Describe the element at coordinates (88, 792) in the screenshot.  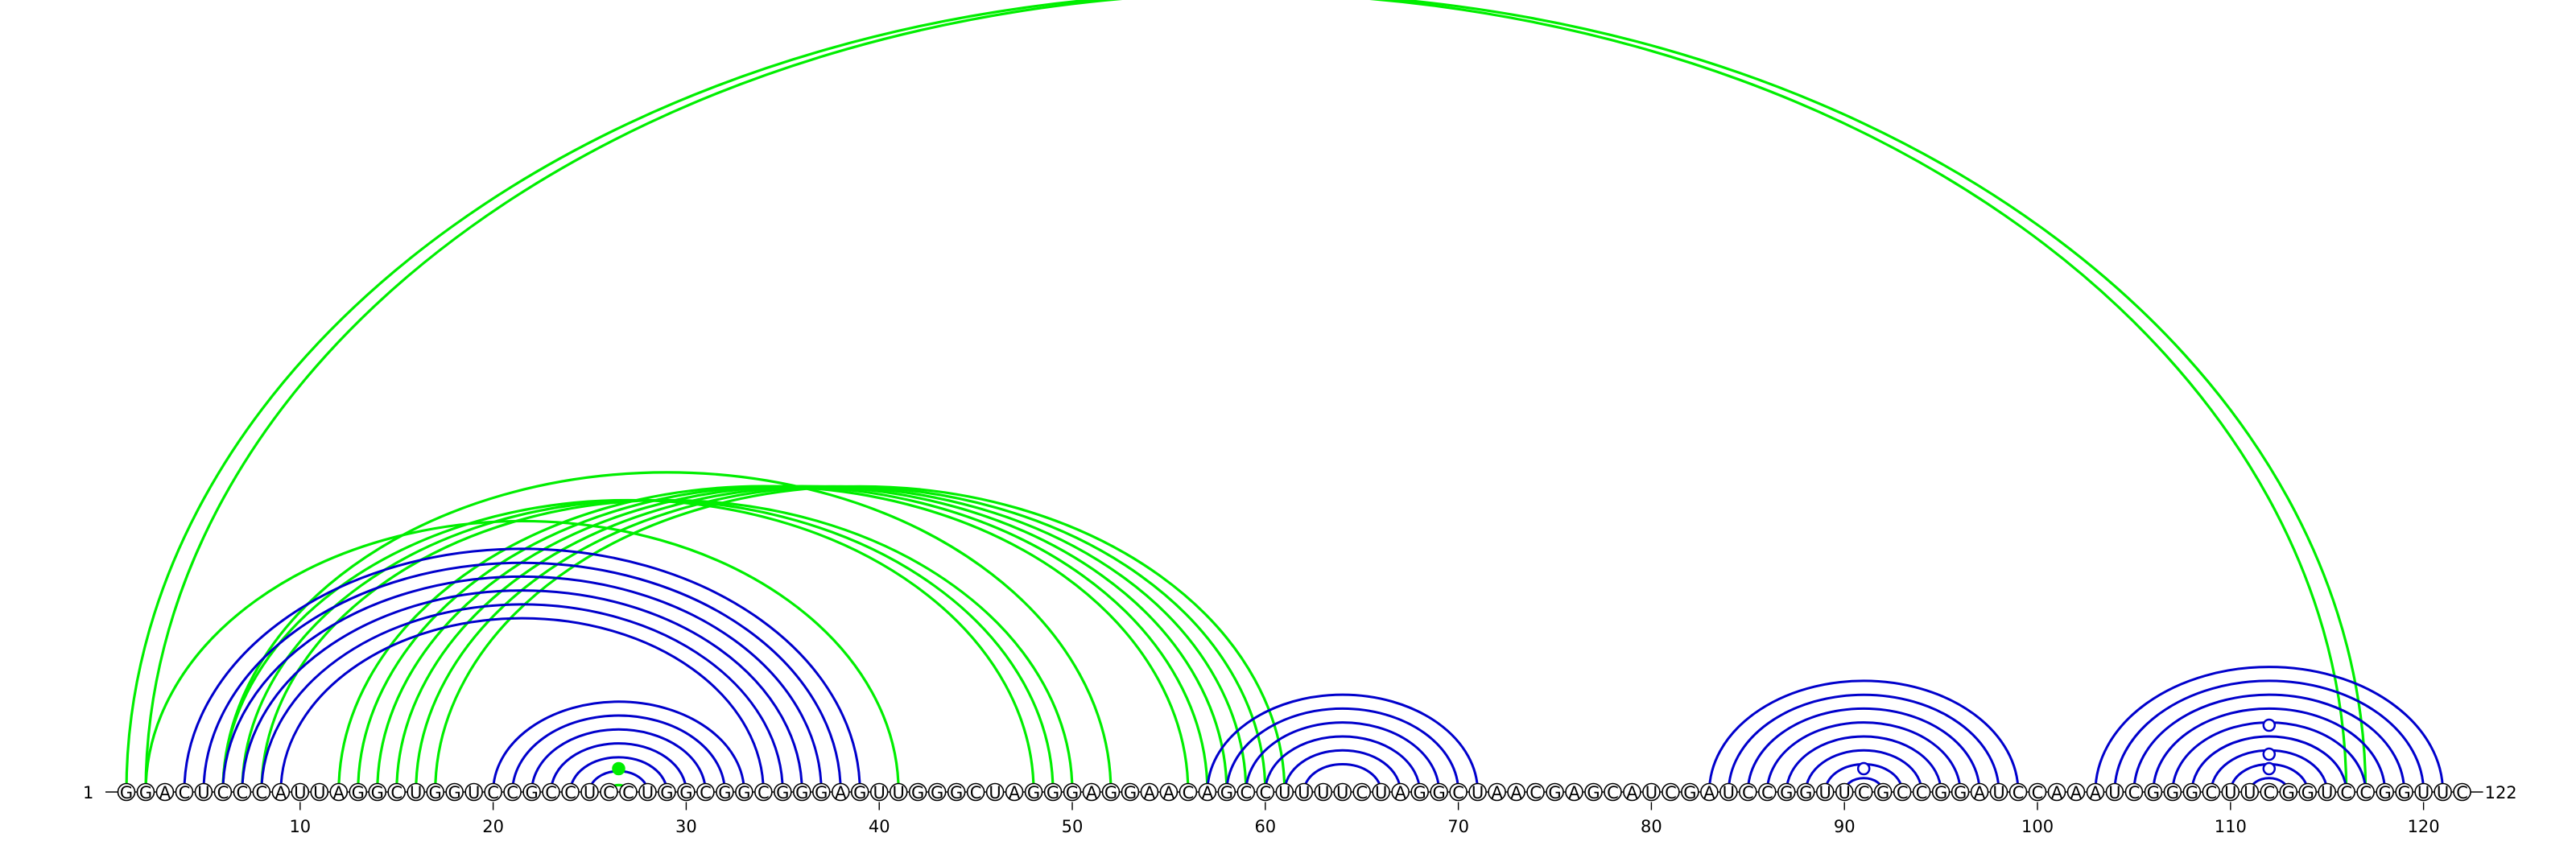
I see `sequence-start-label: 1` at that location.